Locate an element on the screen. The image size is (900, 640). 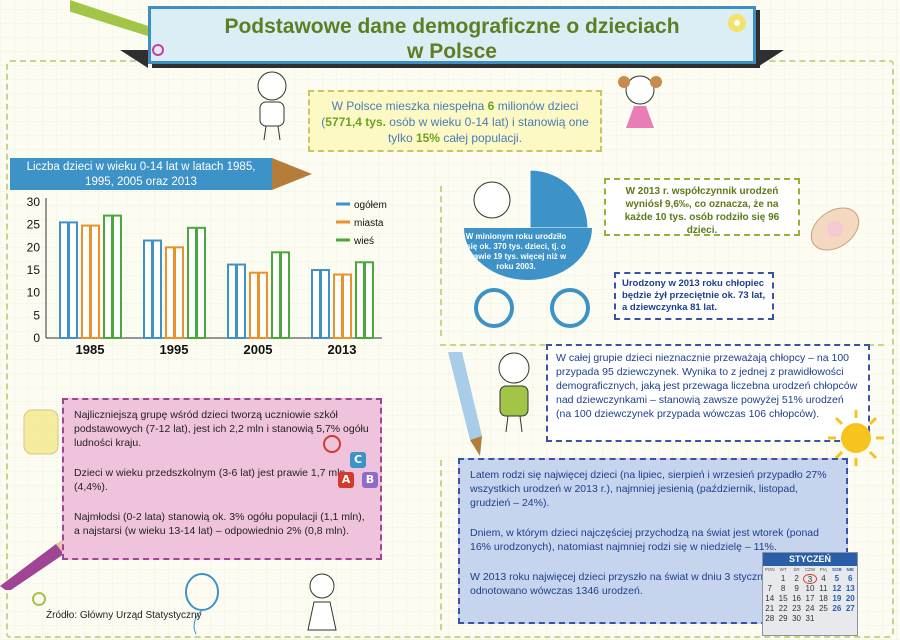
backpack-icon is located at coordinates (41, 432).